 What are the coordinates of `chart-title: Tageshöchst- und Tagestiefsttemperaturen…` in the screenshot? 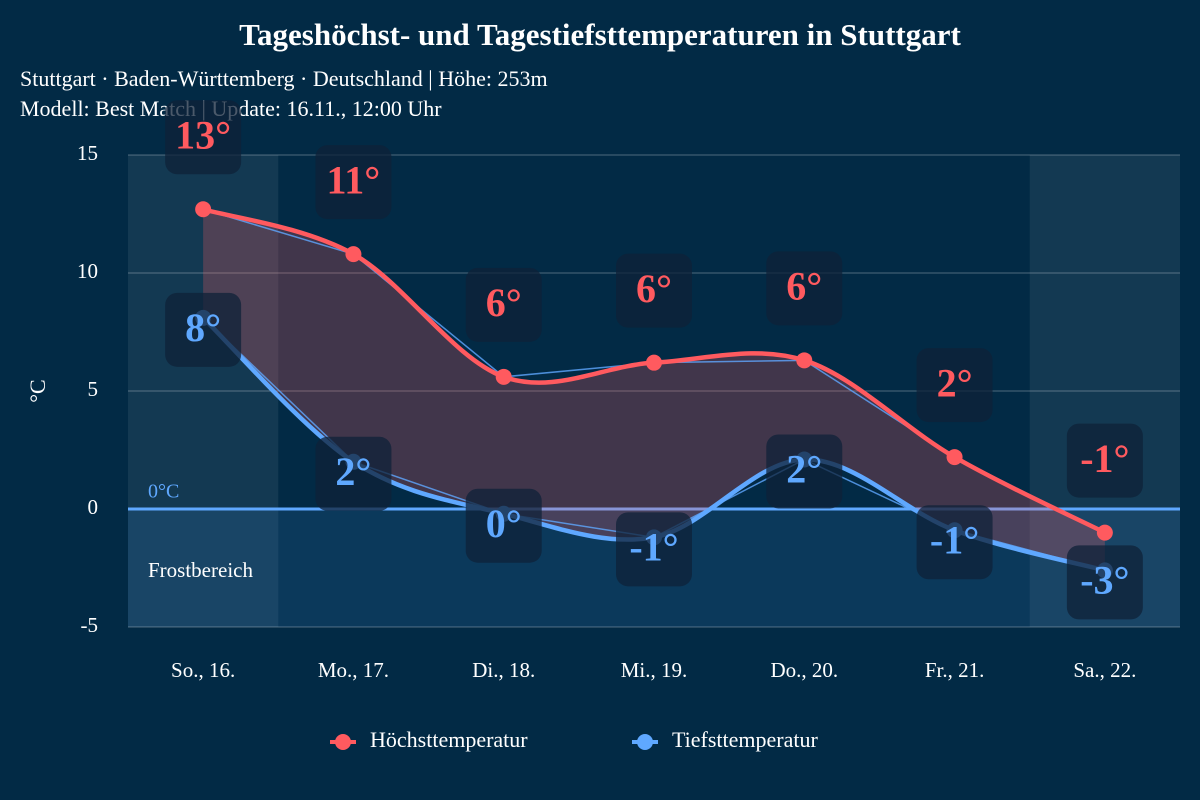 It's located at (600, 34).